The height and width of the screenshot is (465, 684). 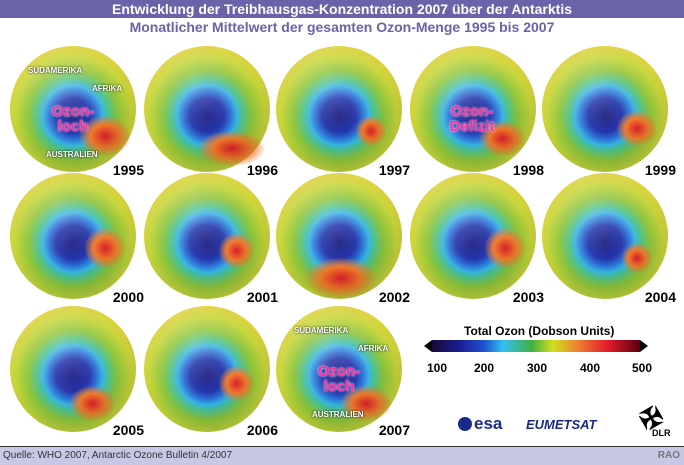 I want to click on year-label: 2006, so click(x=262, y=430).